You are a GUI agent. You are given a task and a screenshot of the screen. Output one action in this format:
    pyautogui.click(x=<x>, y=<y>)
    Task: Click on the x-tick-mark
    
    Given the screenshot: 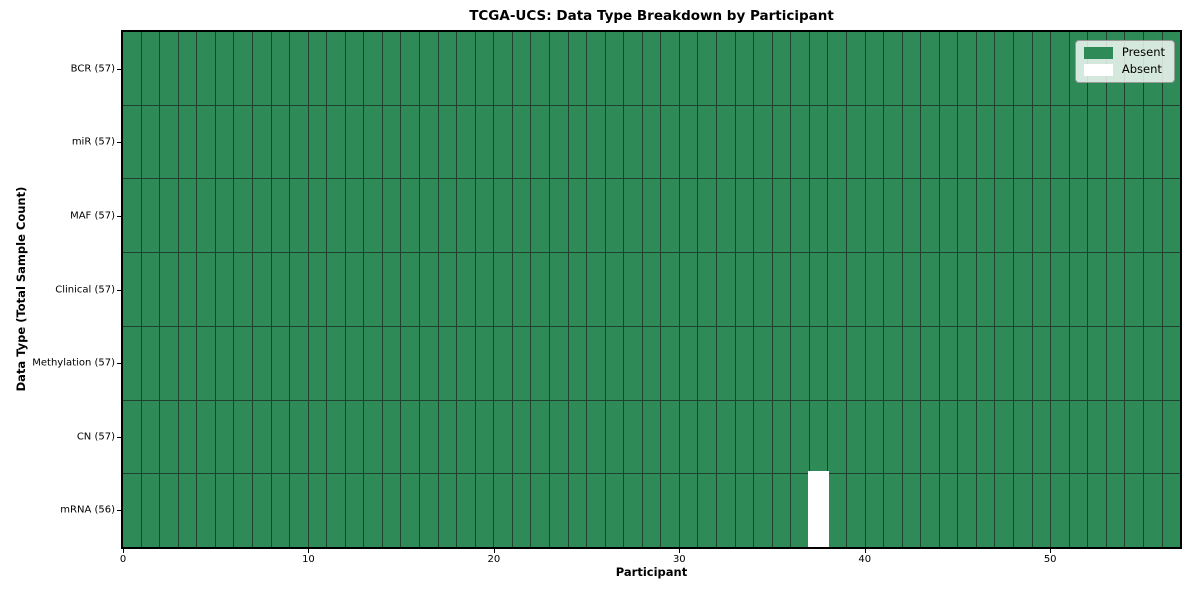 What is the action you would take?
    pyautogui.click(x=494, y=551)
    